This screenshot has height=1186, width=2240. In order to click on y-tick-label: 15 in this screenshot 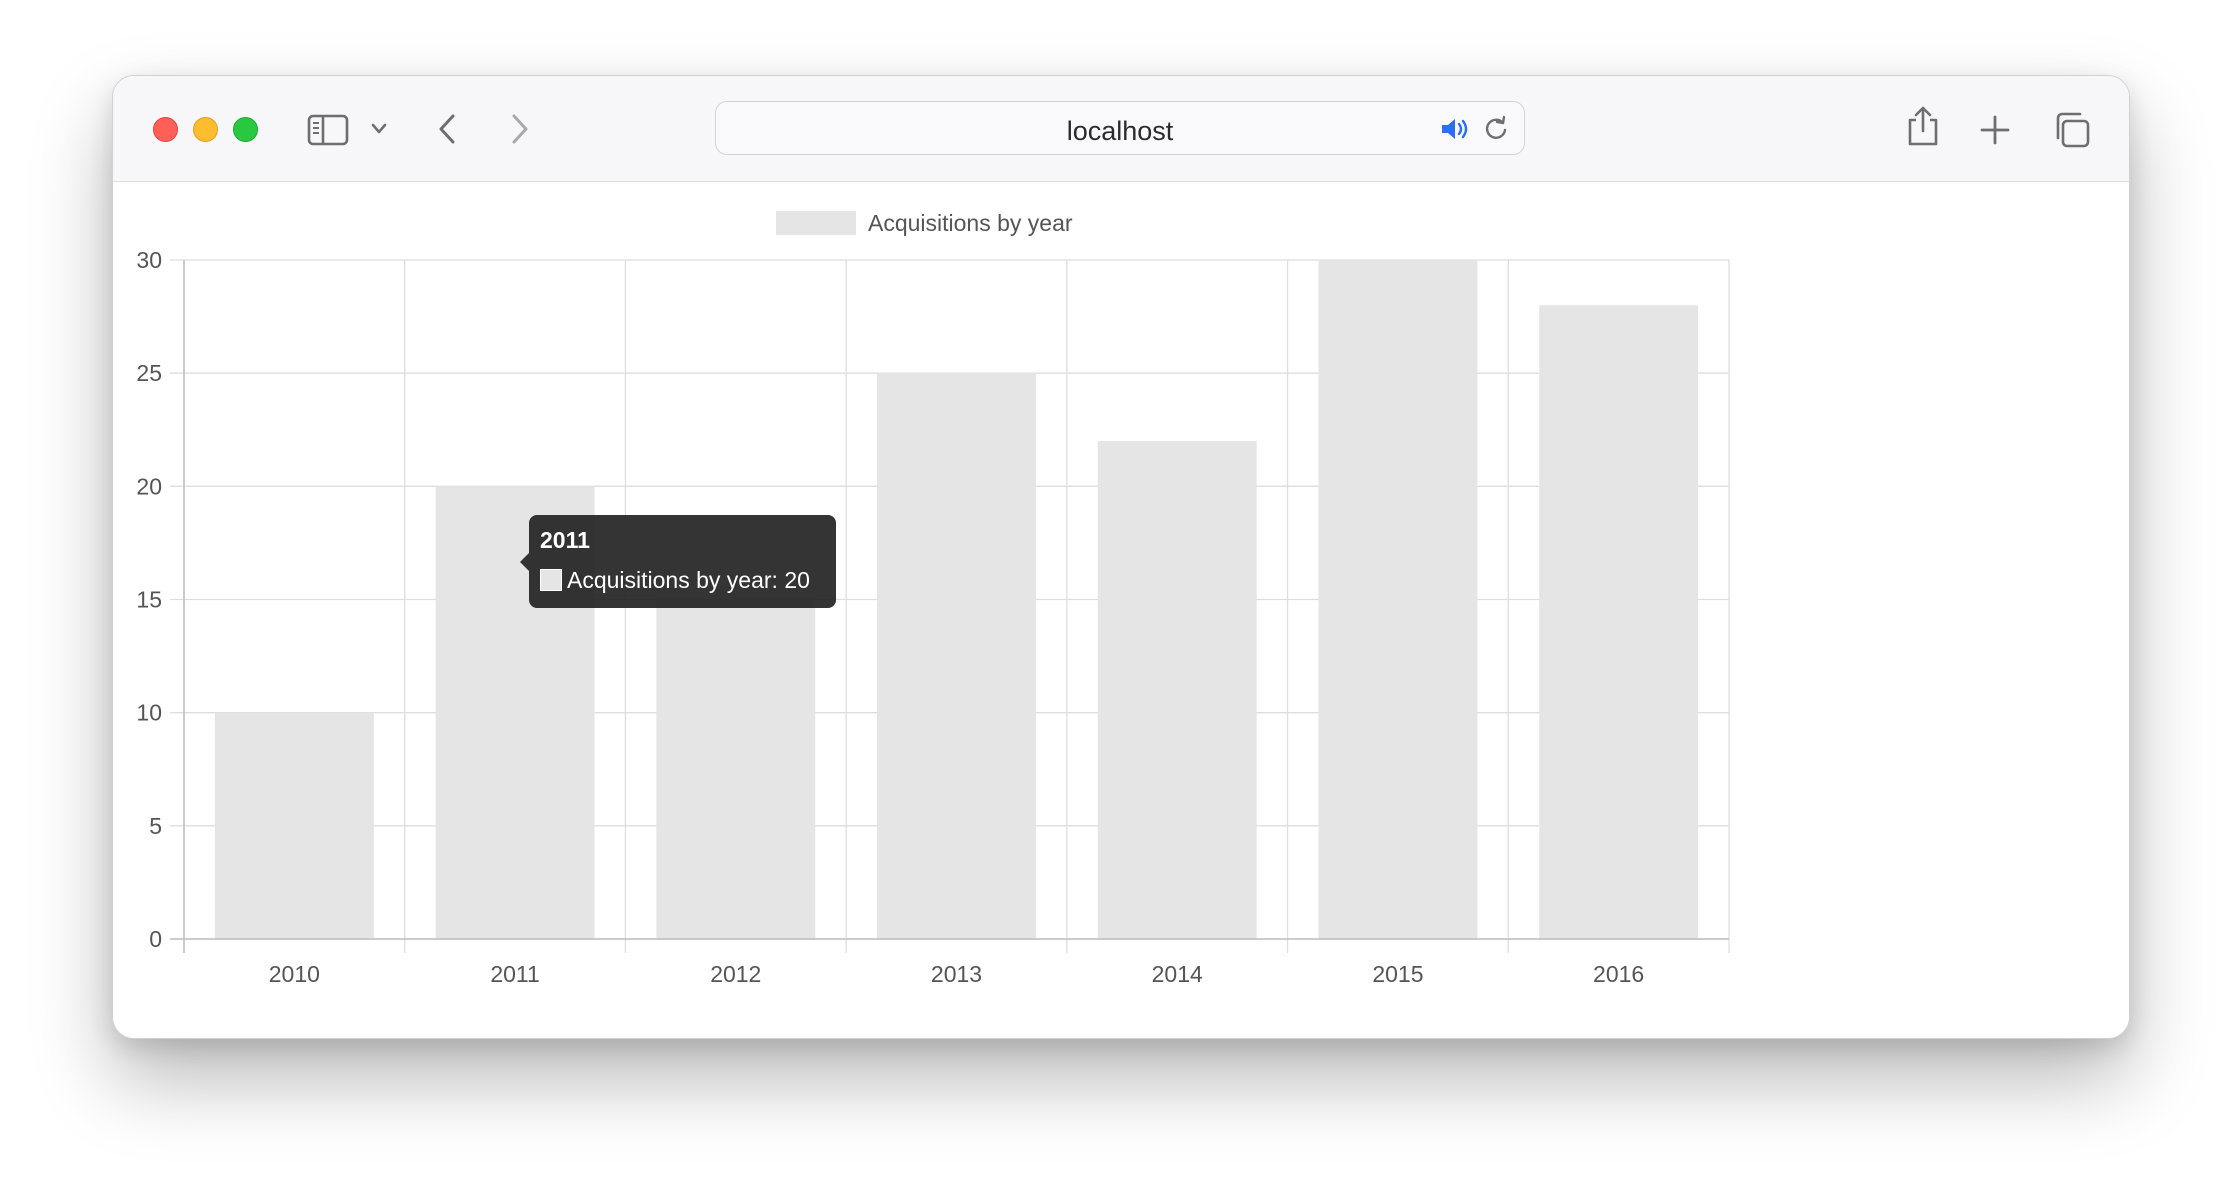, I will do `click(149, 600)`.